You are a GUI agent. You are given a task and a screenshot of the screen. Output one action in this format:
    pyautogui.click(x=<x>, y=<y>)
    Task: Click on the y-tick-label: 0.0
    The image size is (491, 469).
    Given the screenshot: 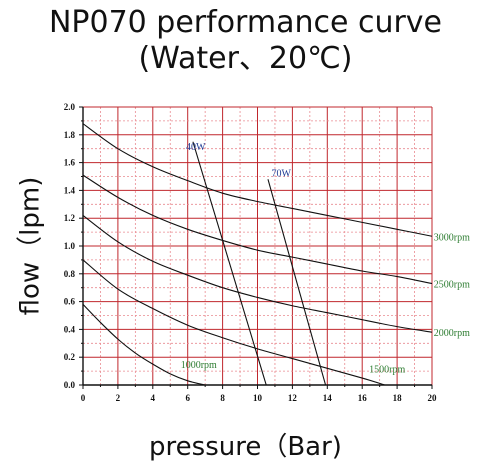 What is the action you would take?
    pyautogui.click(x=70, y=385)
    